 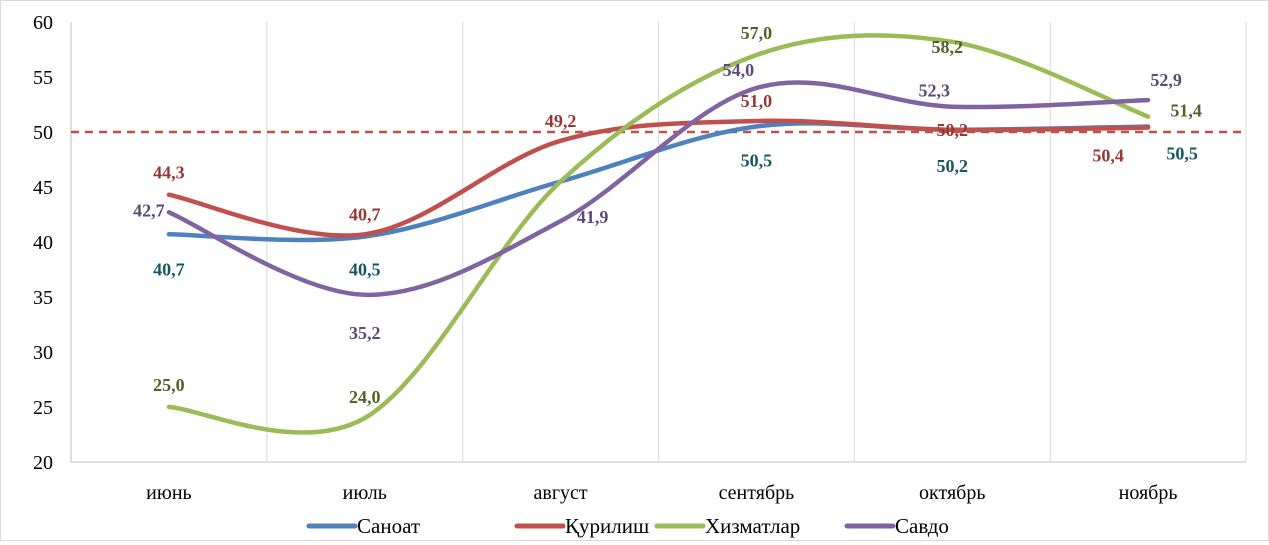 What do you see at coordinates (757, 101) in the screenshot?
I see `data-label: 51,0` at bounding box center [757, 101].